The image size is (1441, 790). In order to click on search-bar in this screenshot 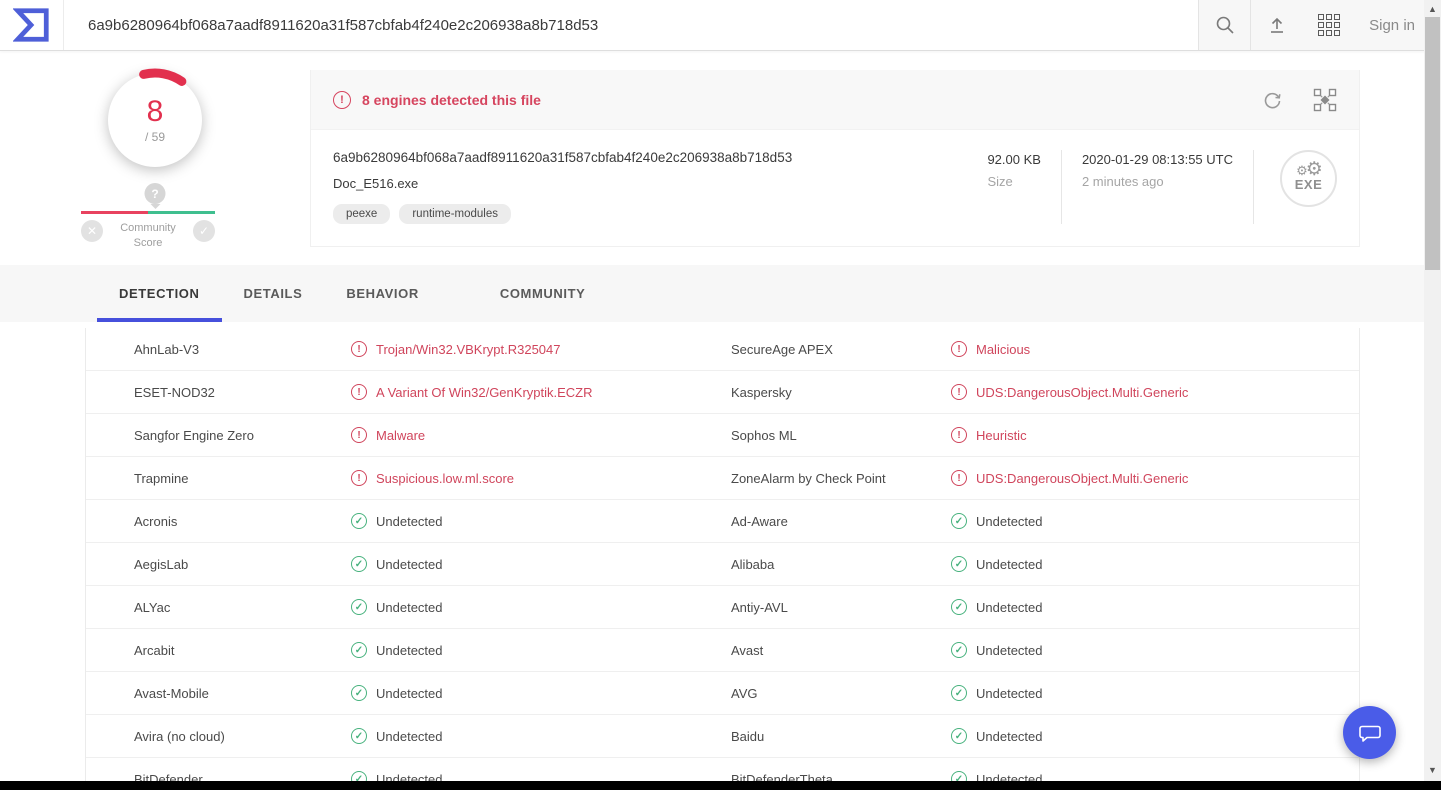, I will do `click(631, 25)`.